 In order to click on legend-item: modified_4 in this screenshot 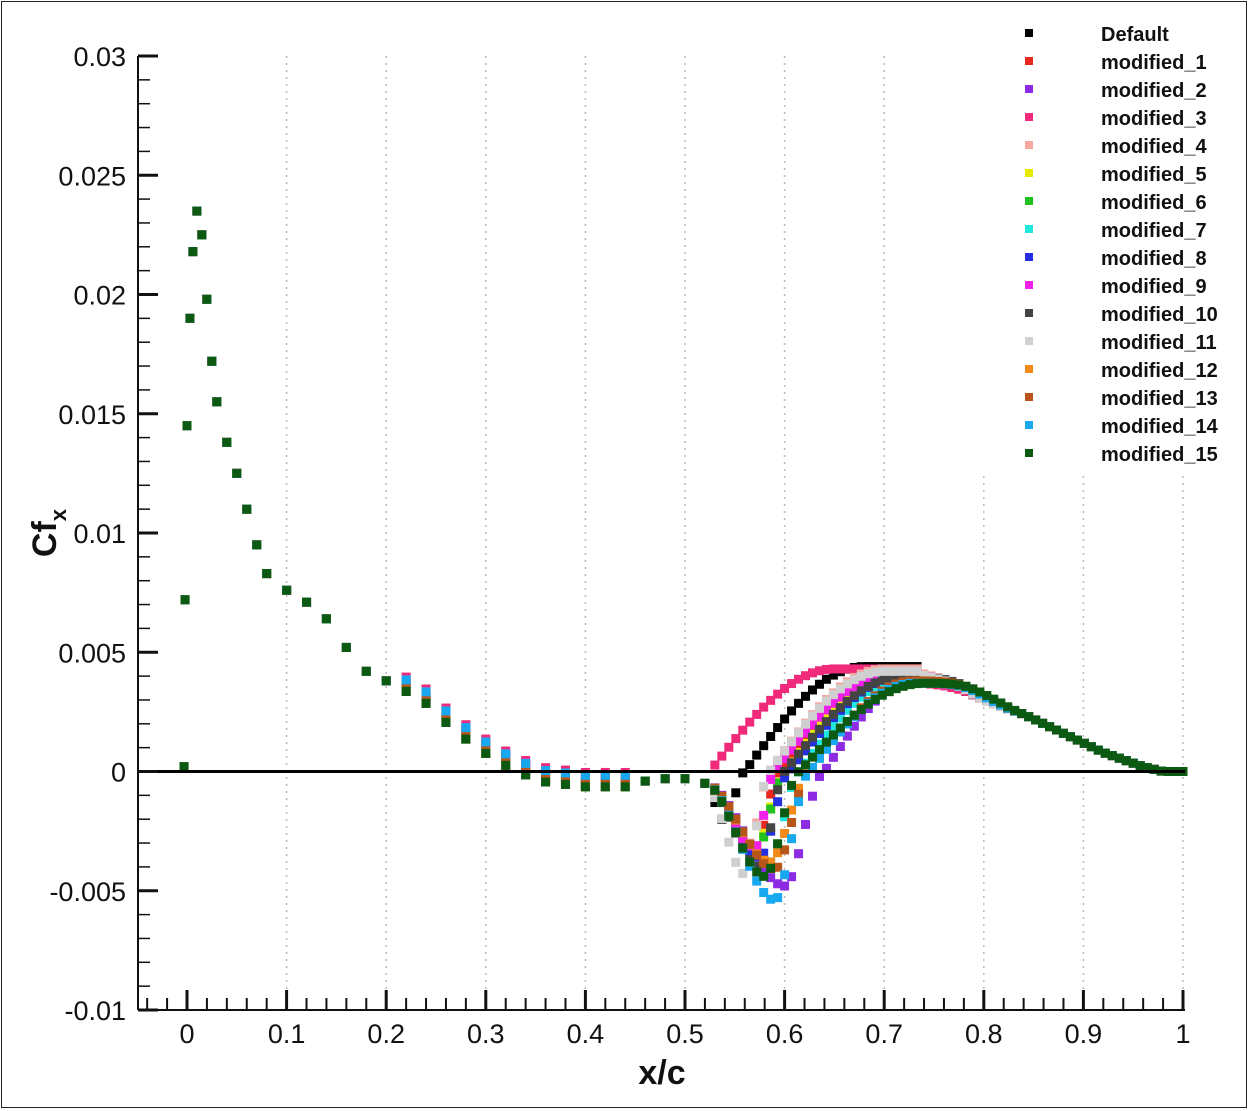, I will do `click(1116, 147)`.